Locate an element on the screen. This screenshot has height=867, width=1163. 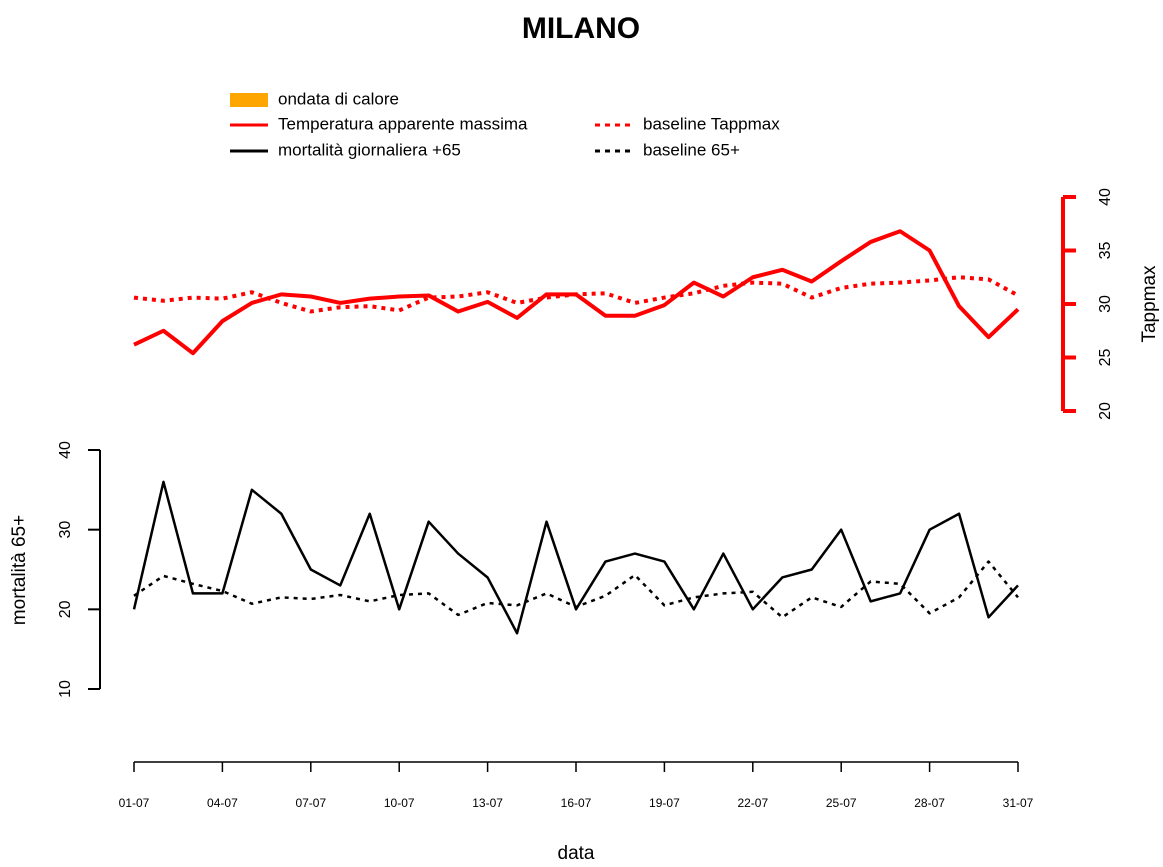
x-tick-label: 13-07 is located at coordinates (487, 803).